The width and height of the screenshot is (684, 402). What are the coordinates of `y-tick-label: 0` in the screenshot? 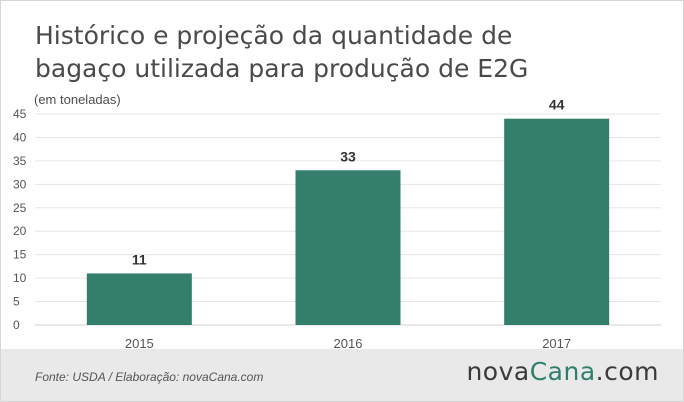 It's located at (16, 325).